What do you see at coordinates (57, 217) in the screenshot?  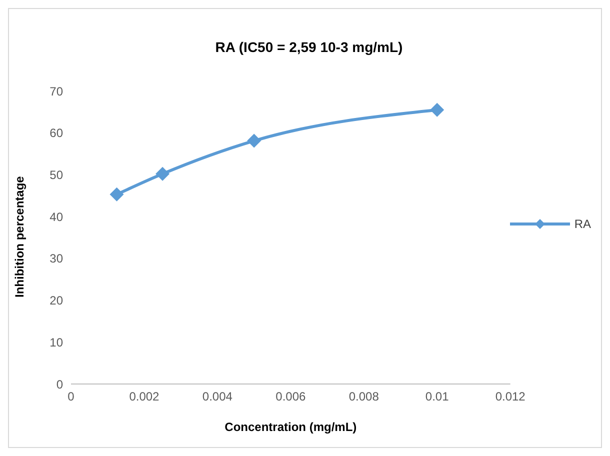 I see `y-tick-label: 40` at bounding box center [57, 217].